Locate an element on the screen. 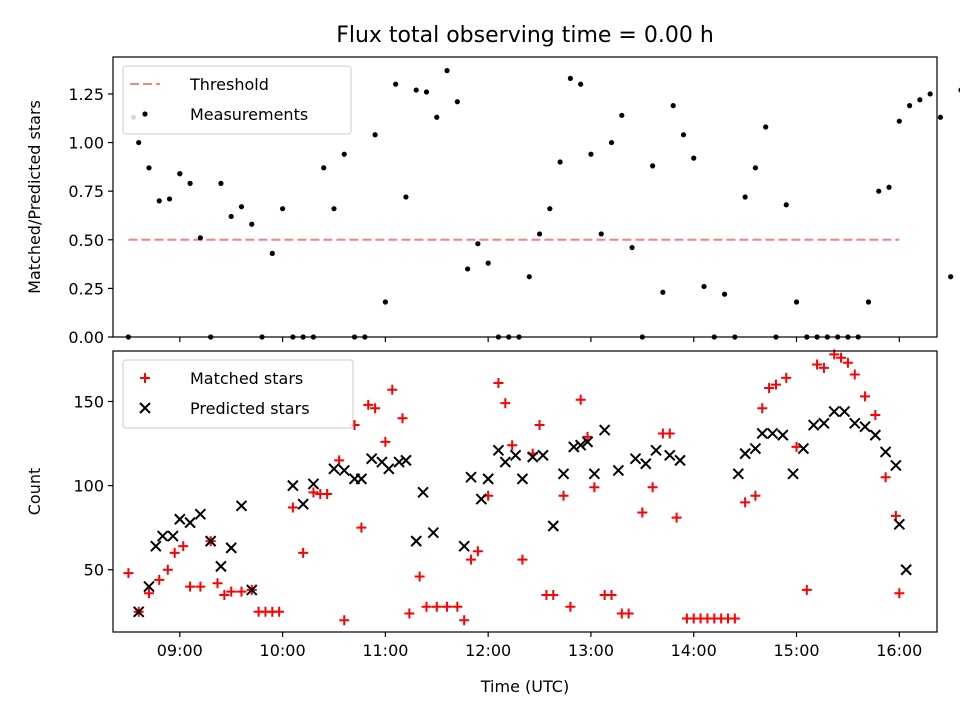 This screenshot has height=720, width=960. legend-label: Predicted stars is located at coordinates (250, 408).